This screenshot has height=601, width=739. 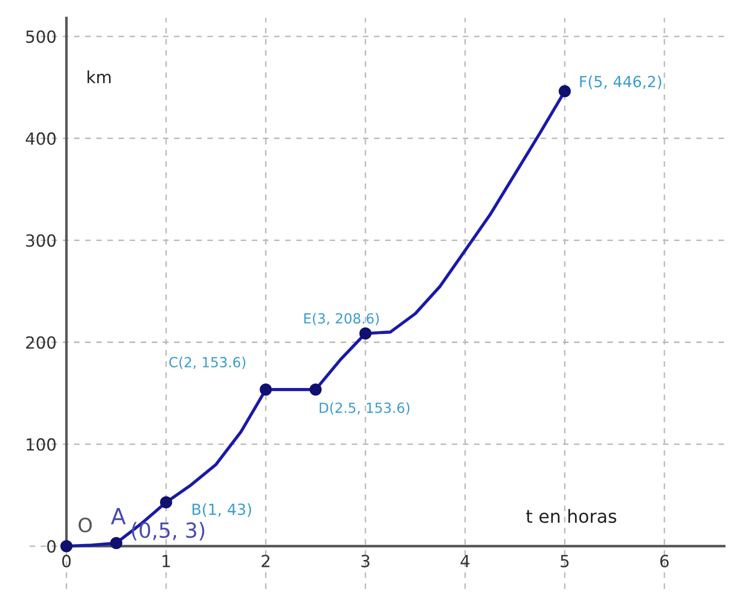 What do you see at coordinates (207, 363) in the screenshot?
I see `annotation: C(2, 153.6)` at bounding box center [207, 363].